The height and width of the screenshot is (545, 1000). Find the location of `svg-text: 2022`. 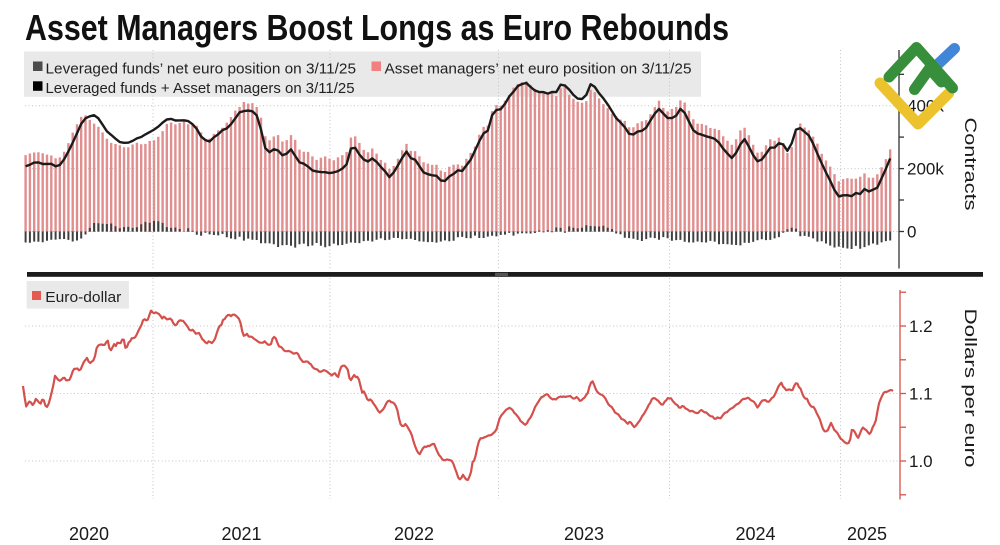

svg-text: 2022 is located at coordinates (414, 534).